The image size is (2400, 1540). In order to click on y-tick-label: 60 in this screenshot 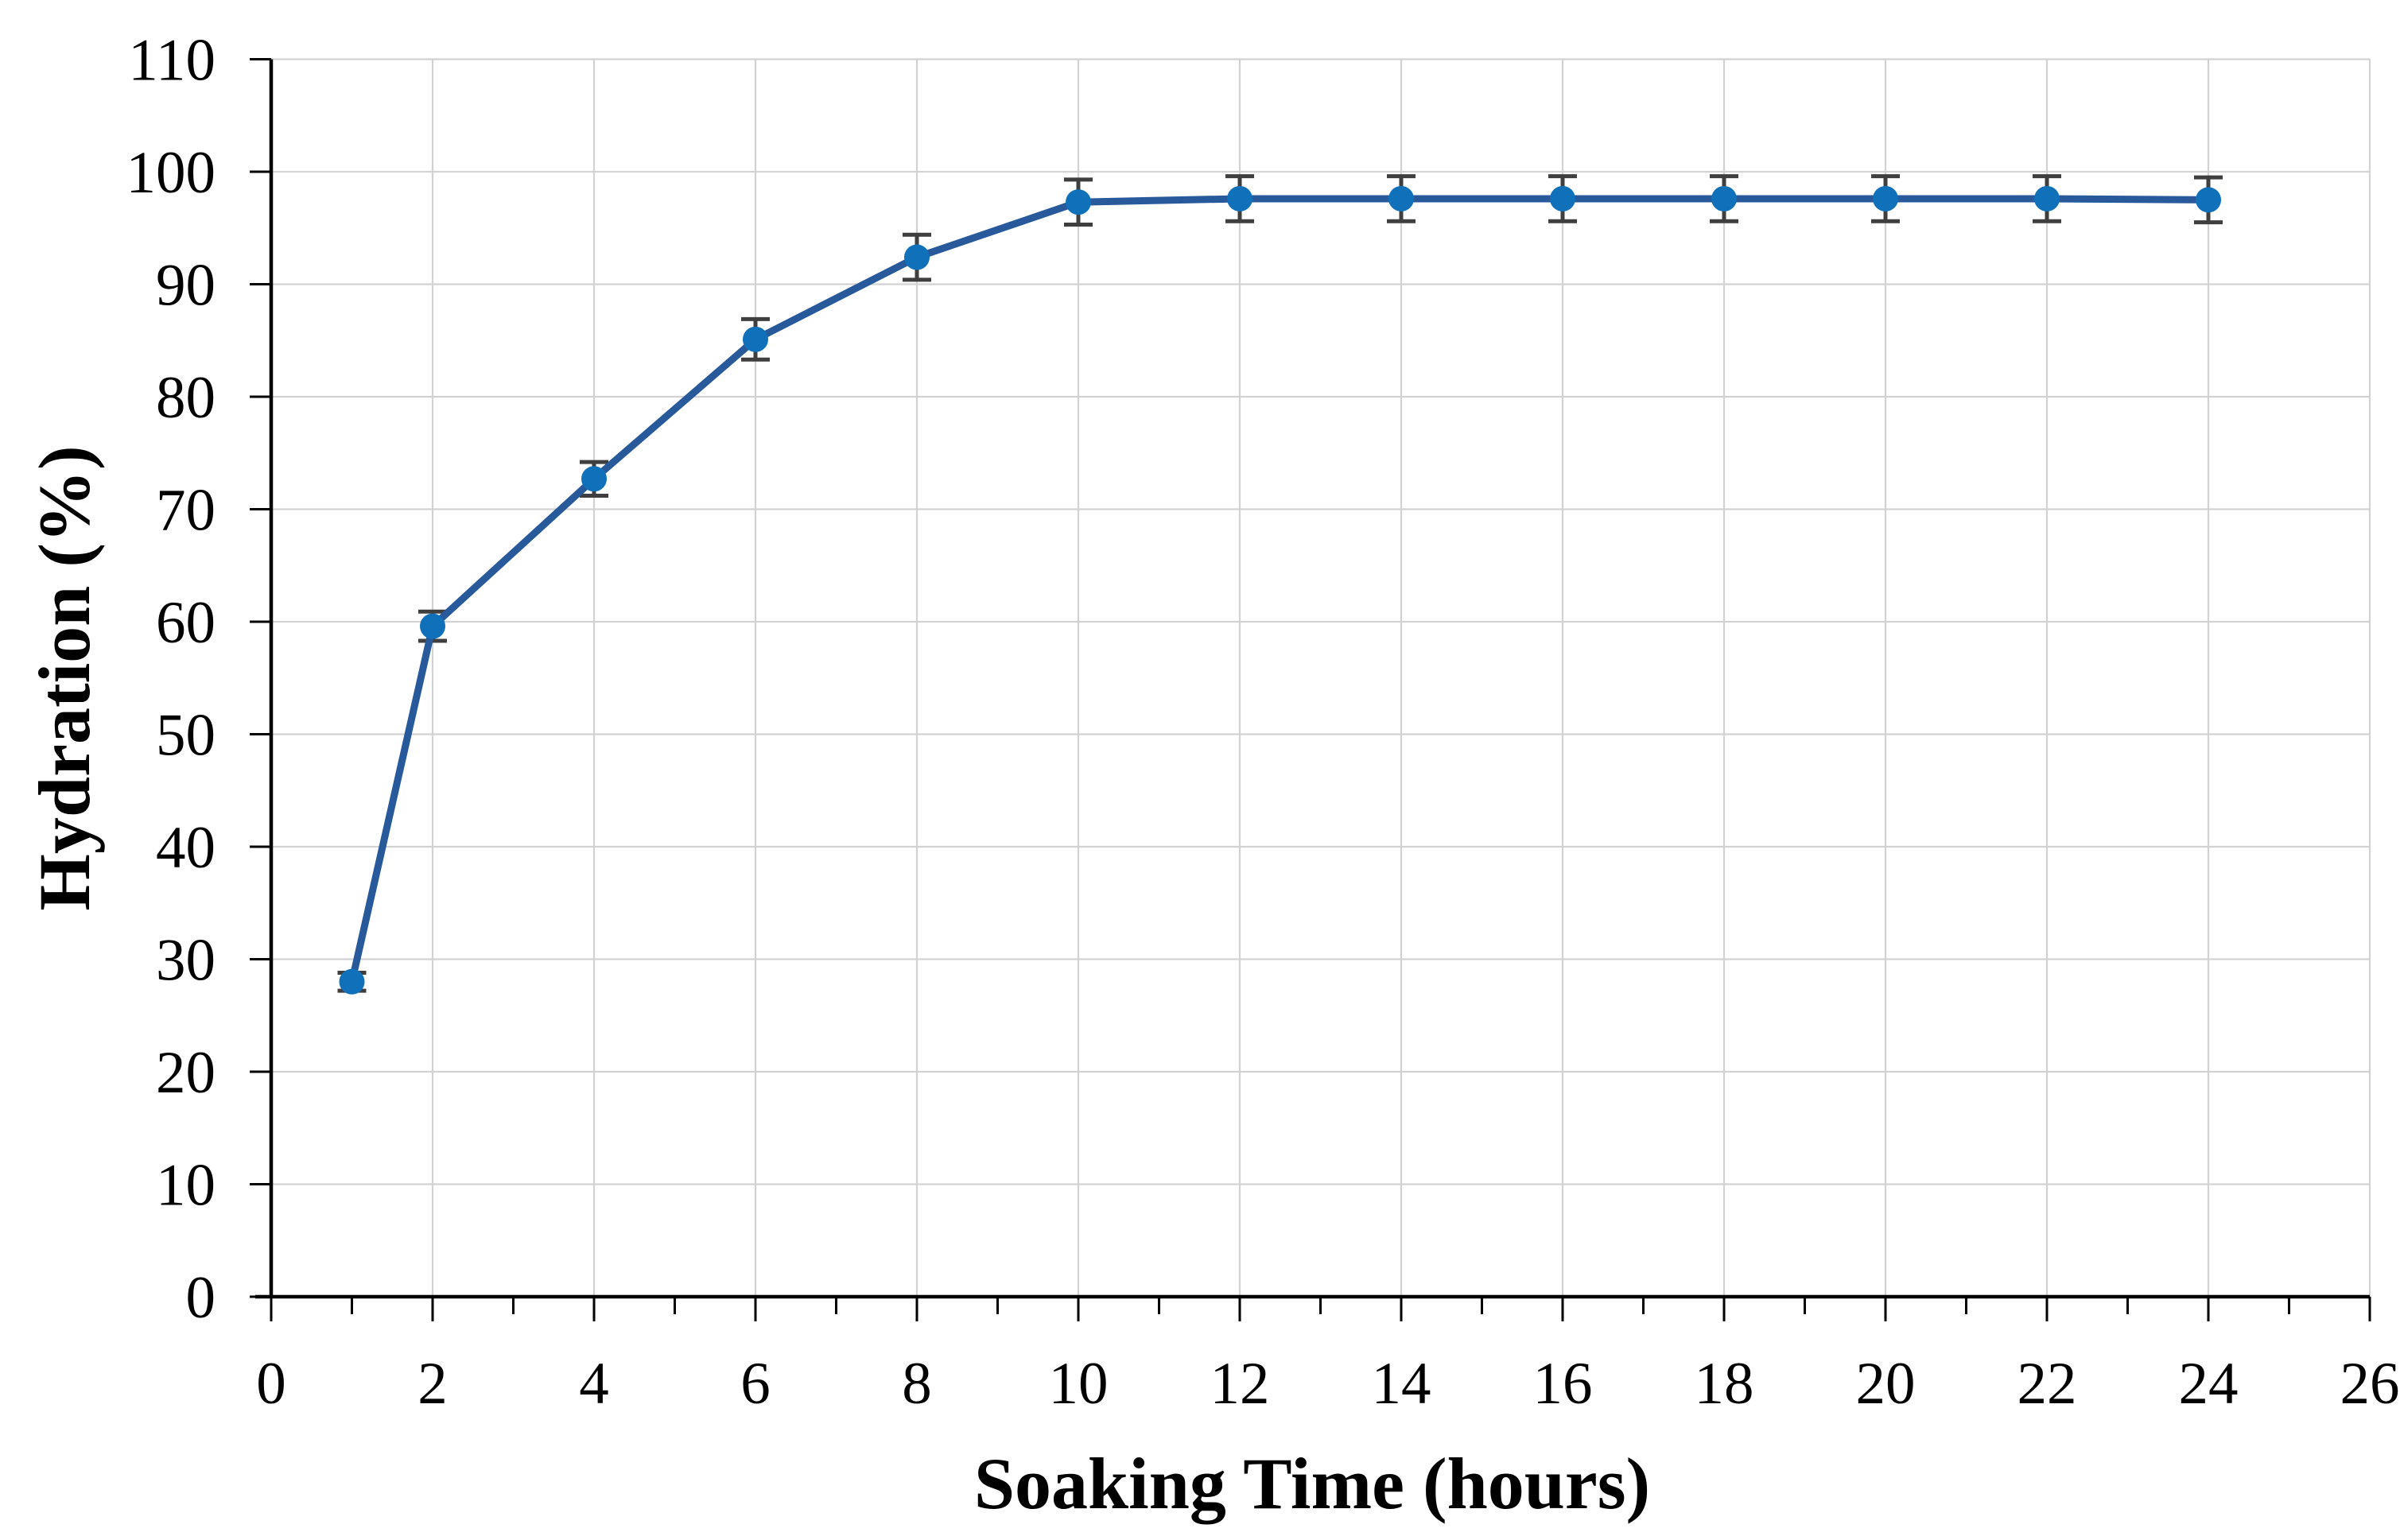, I will do `click(186, 623)`.